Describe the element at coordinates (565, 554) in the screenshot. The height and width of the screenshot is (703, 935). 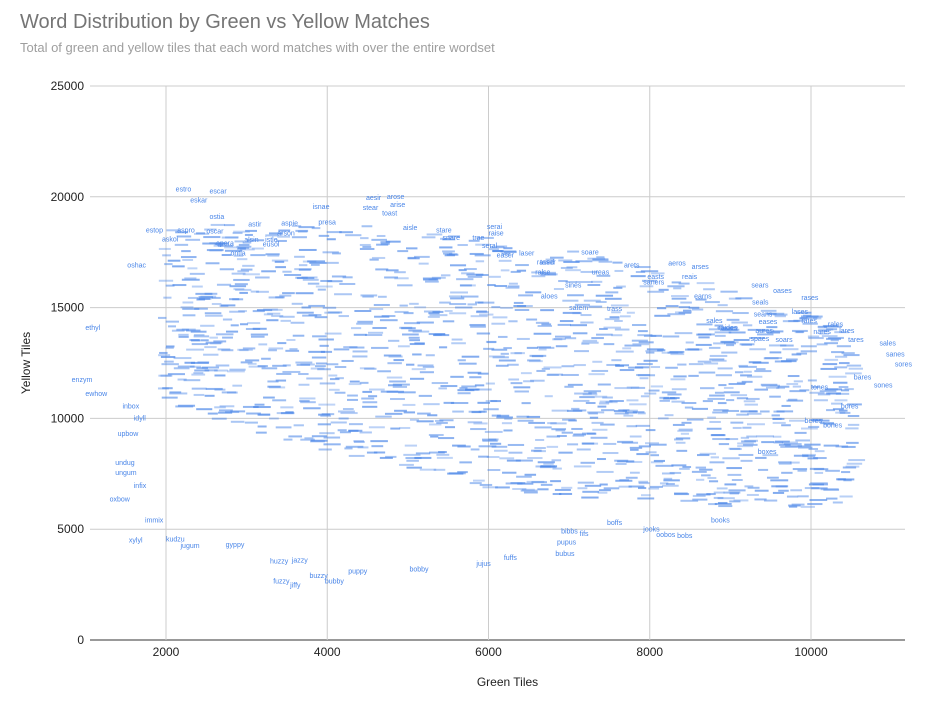
I see `word-point: bubus` at that location.